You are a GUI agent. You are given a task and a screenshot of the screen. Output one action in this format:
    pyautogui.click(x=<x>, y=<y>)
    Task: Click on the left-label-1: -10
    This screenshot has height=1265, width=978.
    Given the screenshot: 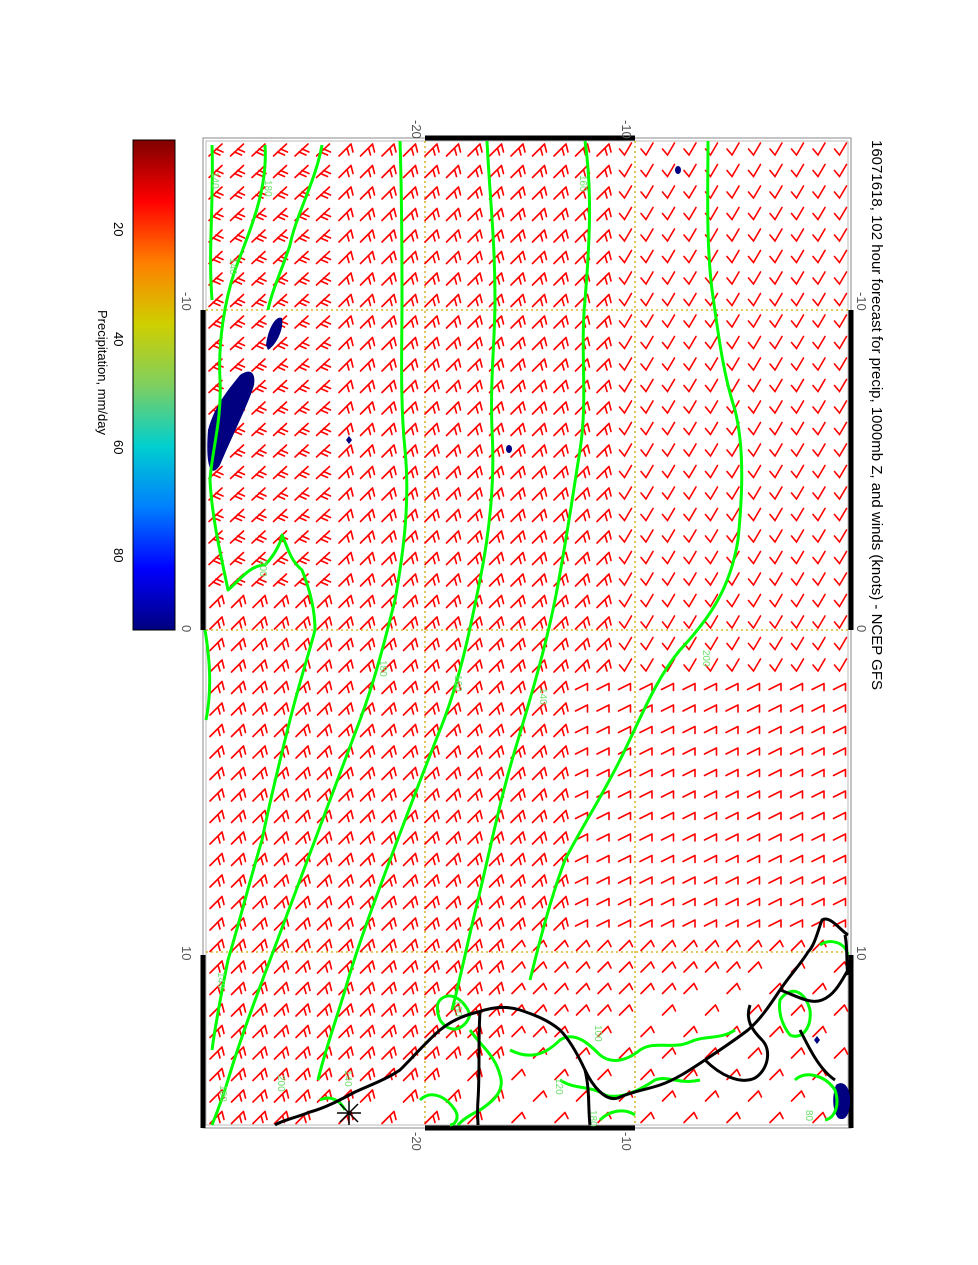 What is the action you would take?
    pyautogui.click(x=186, y=301)
    